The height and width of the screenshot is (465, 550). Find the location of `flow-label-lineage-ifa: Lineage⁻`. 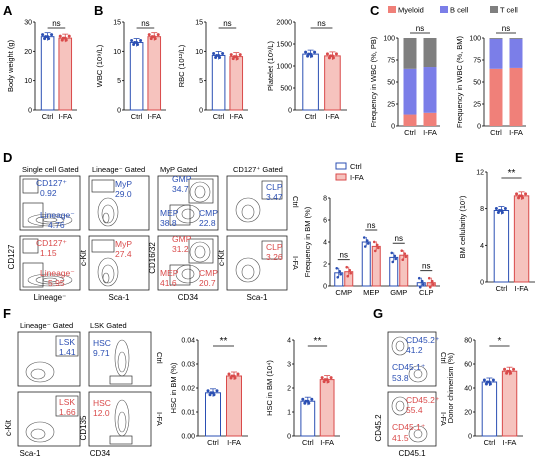

flow-label-lineage-ifa: Lineage⁻ is located at coordinates (57, 273).